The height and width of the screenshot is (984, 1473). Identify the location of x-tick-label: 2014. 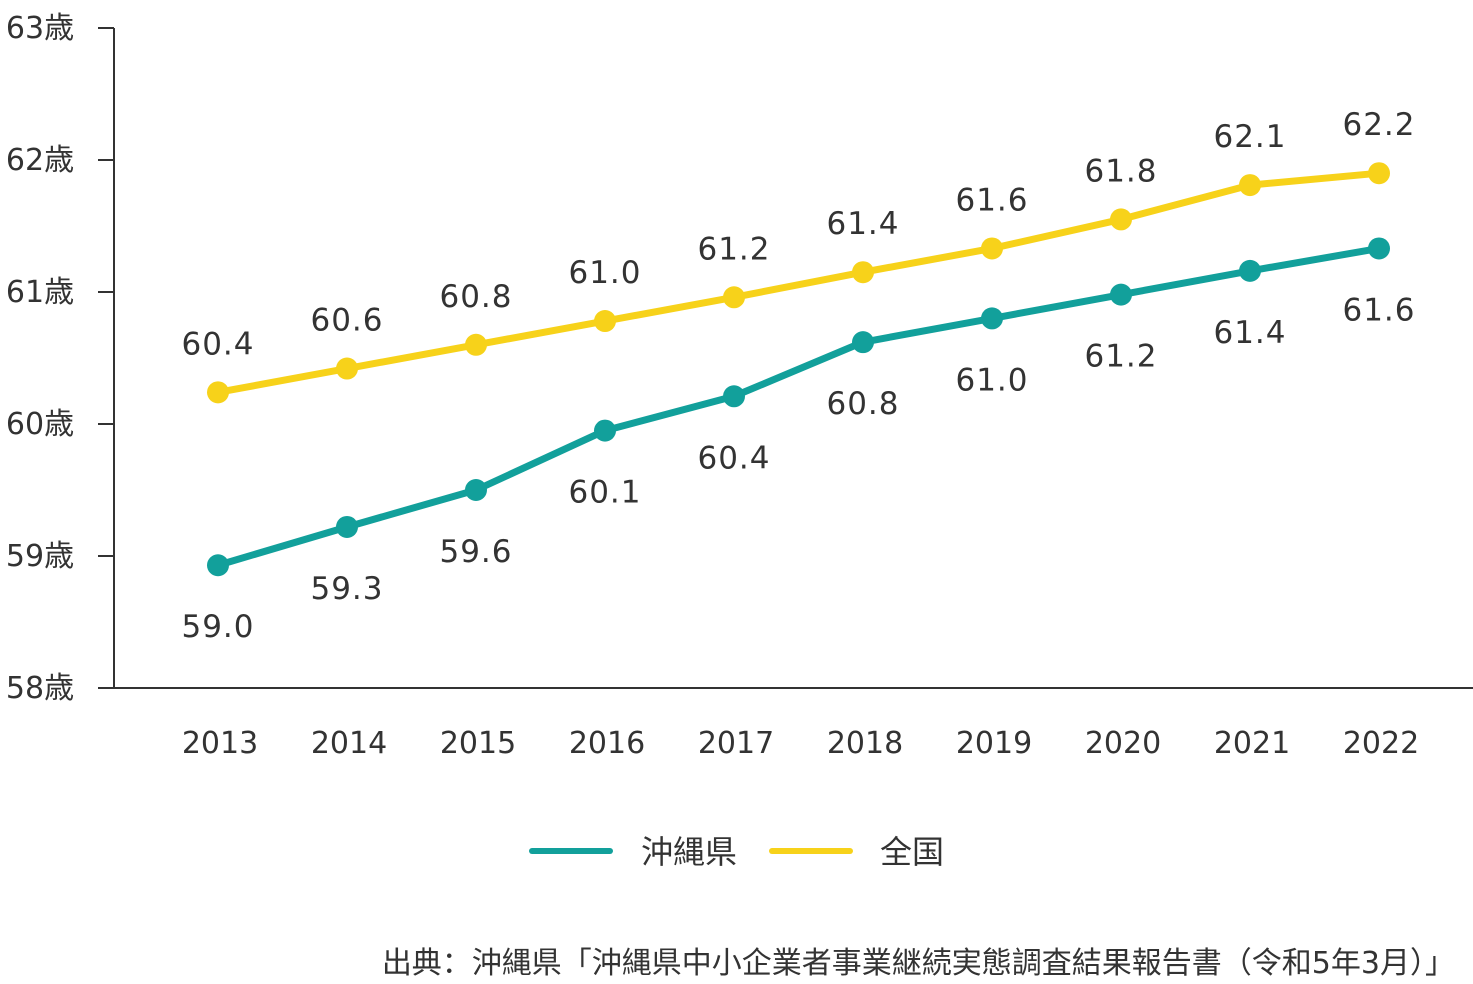
(349, 743).